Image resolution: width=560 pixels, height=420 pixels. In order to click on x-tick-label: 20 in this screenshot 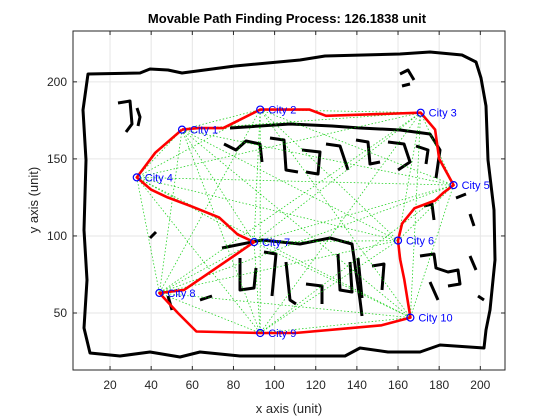, I will do `click(110, 385)`.